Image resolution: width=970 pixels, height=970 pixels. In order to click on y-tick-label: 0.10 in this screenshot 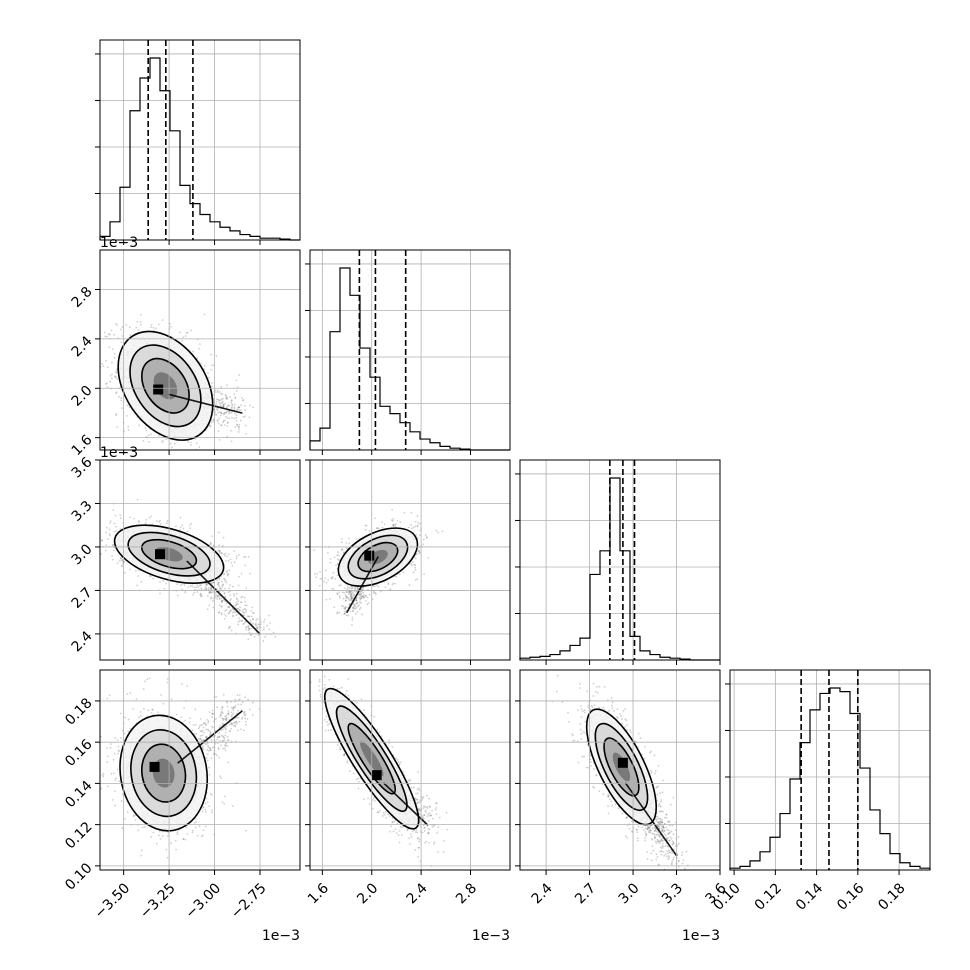, I will do `click(78, 876)`.